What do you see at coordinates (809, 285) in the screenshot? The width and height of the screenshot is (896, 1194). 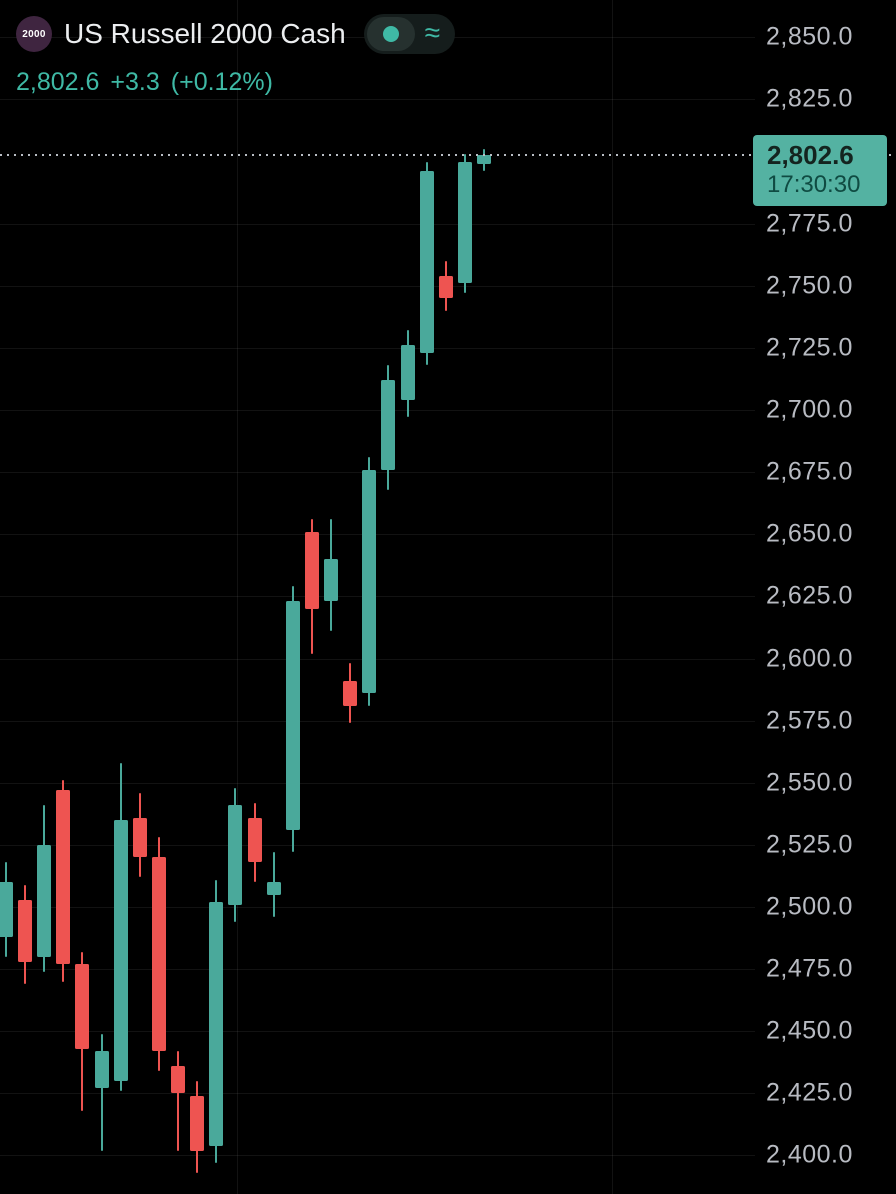 I see `y-axis-label: 2,750.0` at bounding box center [809, 285].